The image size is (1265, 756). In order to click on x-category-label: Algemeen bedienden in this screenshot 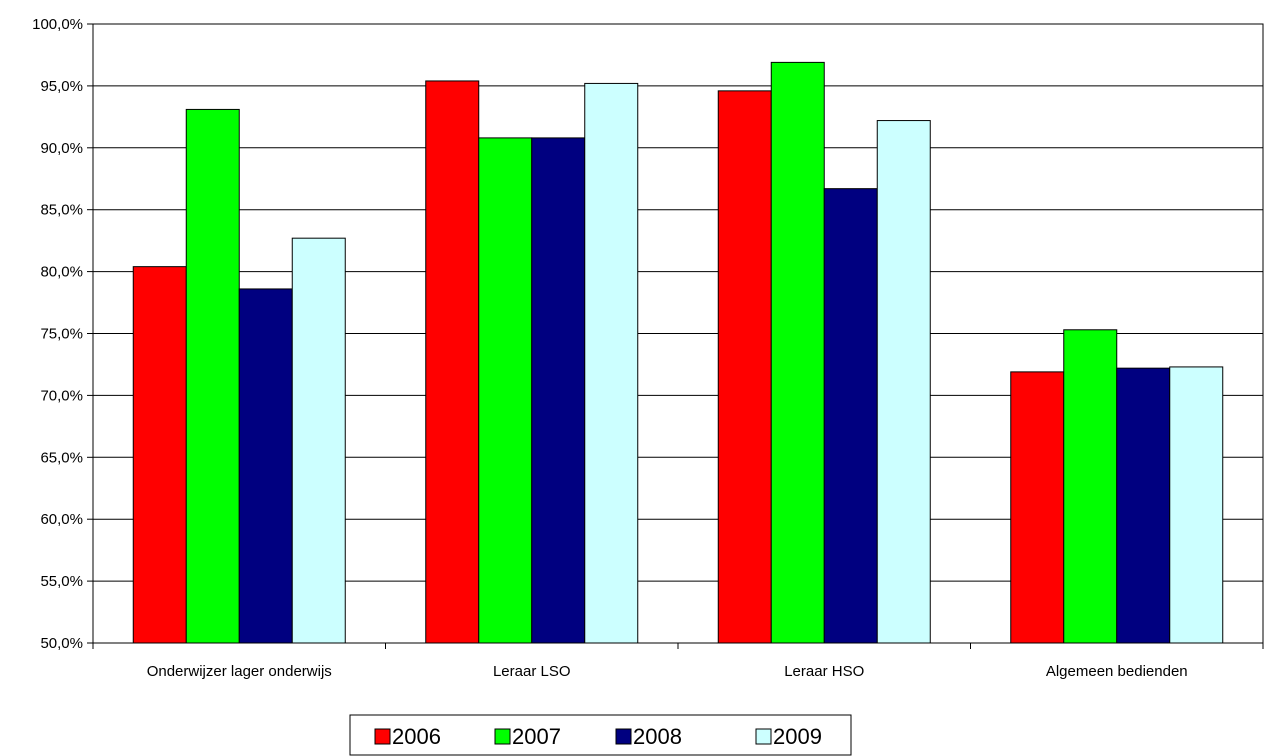, I will do `click(1117, 671)`.